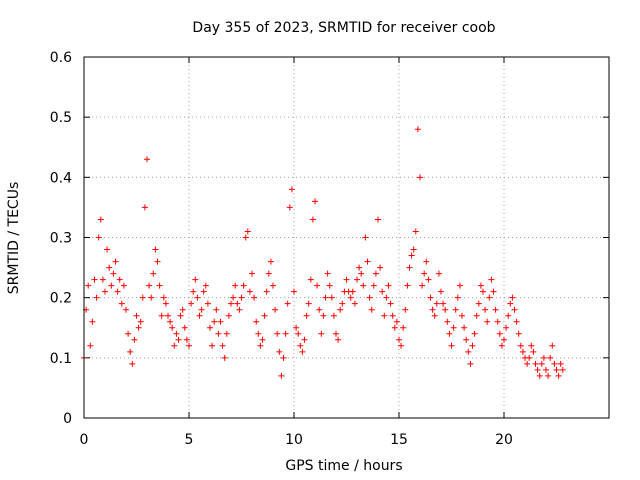 This screenshot has width=640, height=480. I want to click on x-tick-label: 20, so click(504, 440).